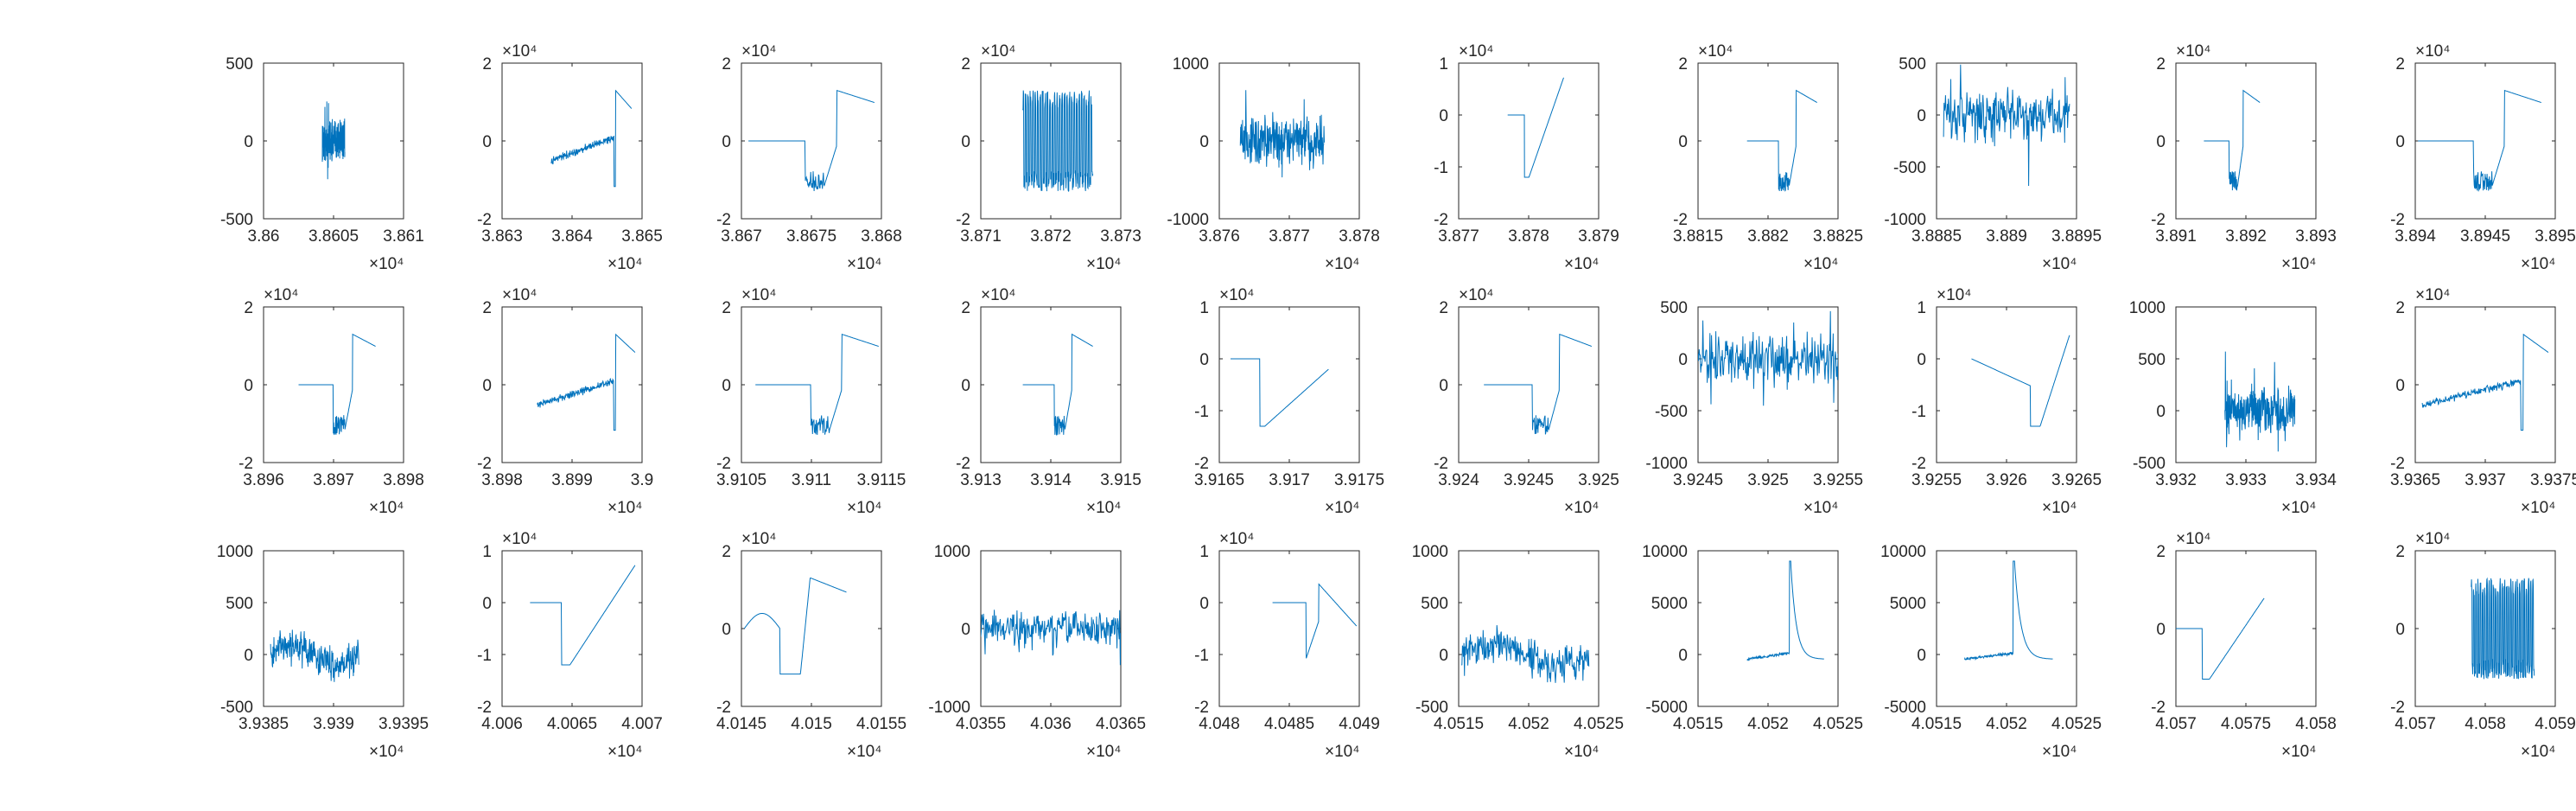 The width and height of the screenshot is (2576, 811). What do you see at coordinates (2007, 480) in the screenshot?
I see `x-tick-label: 3.926` at bounding box center [2007, 480].